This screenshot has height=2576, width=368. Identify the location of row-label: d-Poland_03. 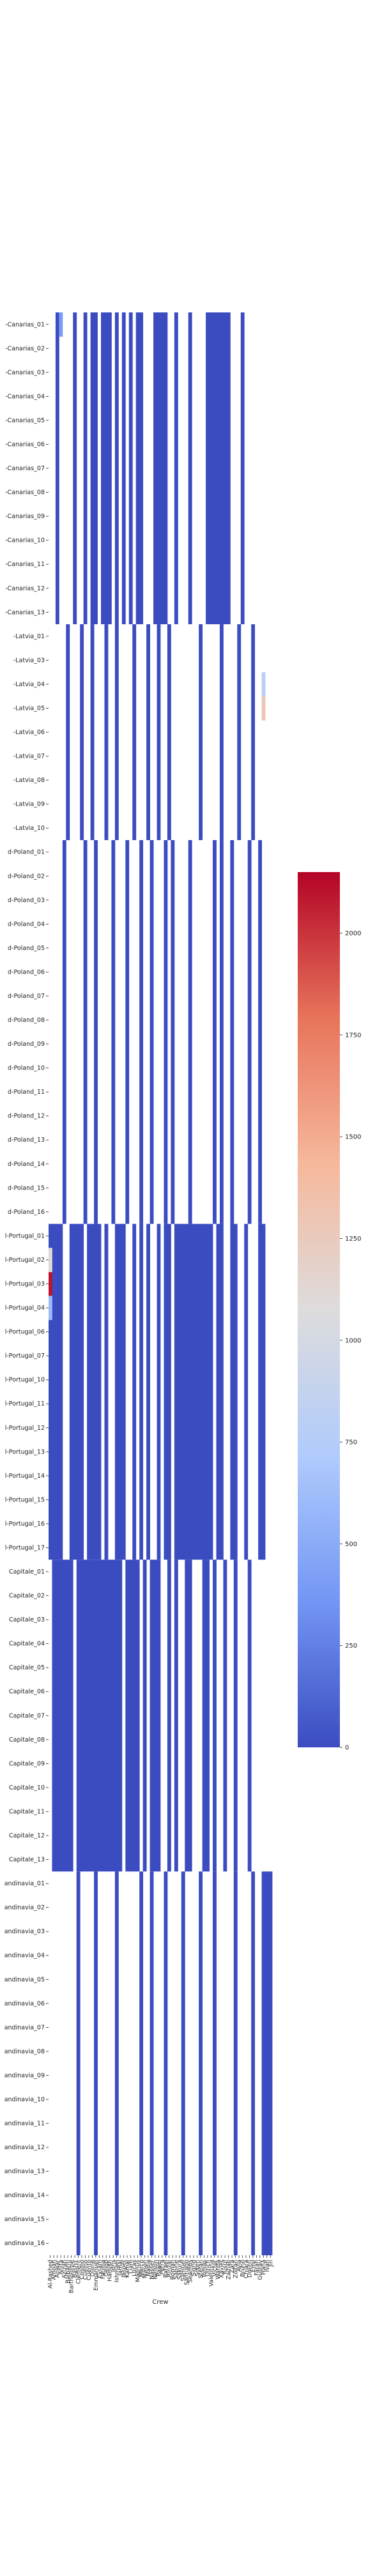
(26, 900).